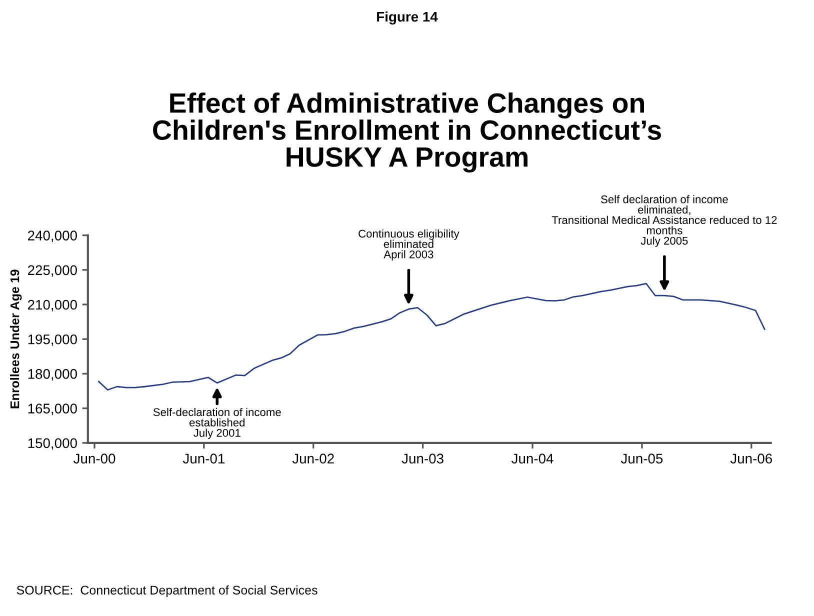 The image size is (814, 616). I want to click on y-tick-label: 150,000, so click(52, 444).